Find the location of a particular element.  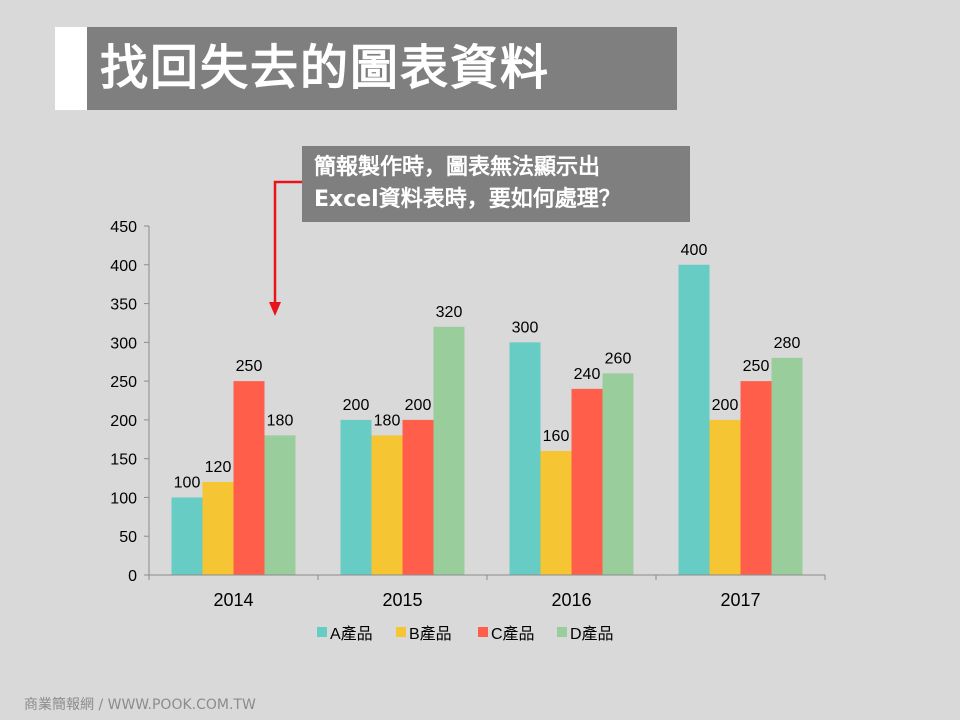

data-label: 160 is located at coordinates (556, 436).